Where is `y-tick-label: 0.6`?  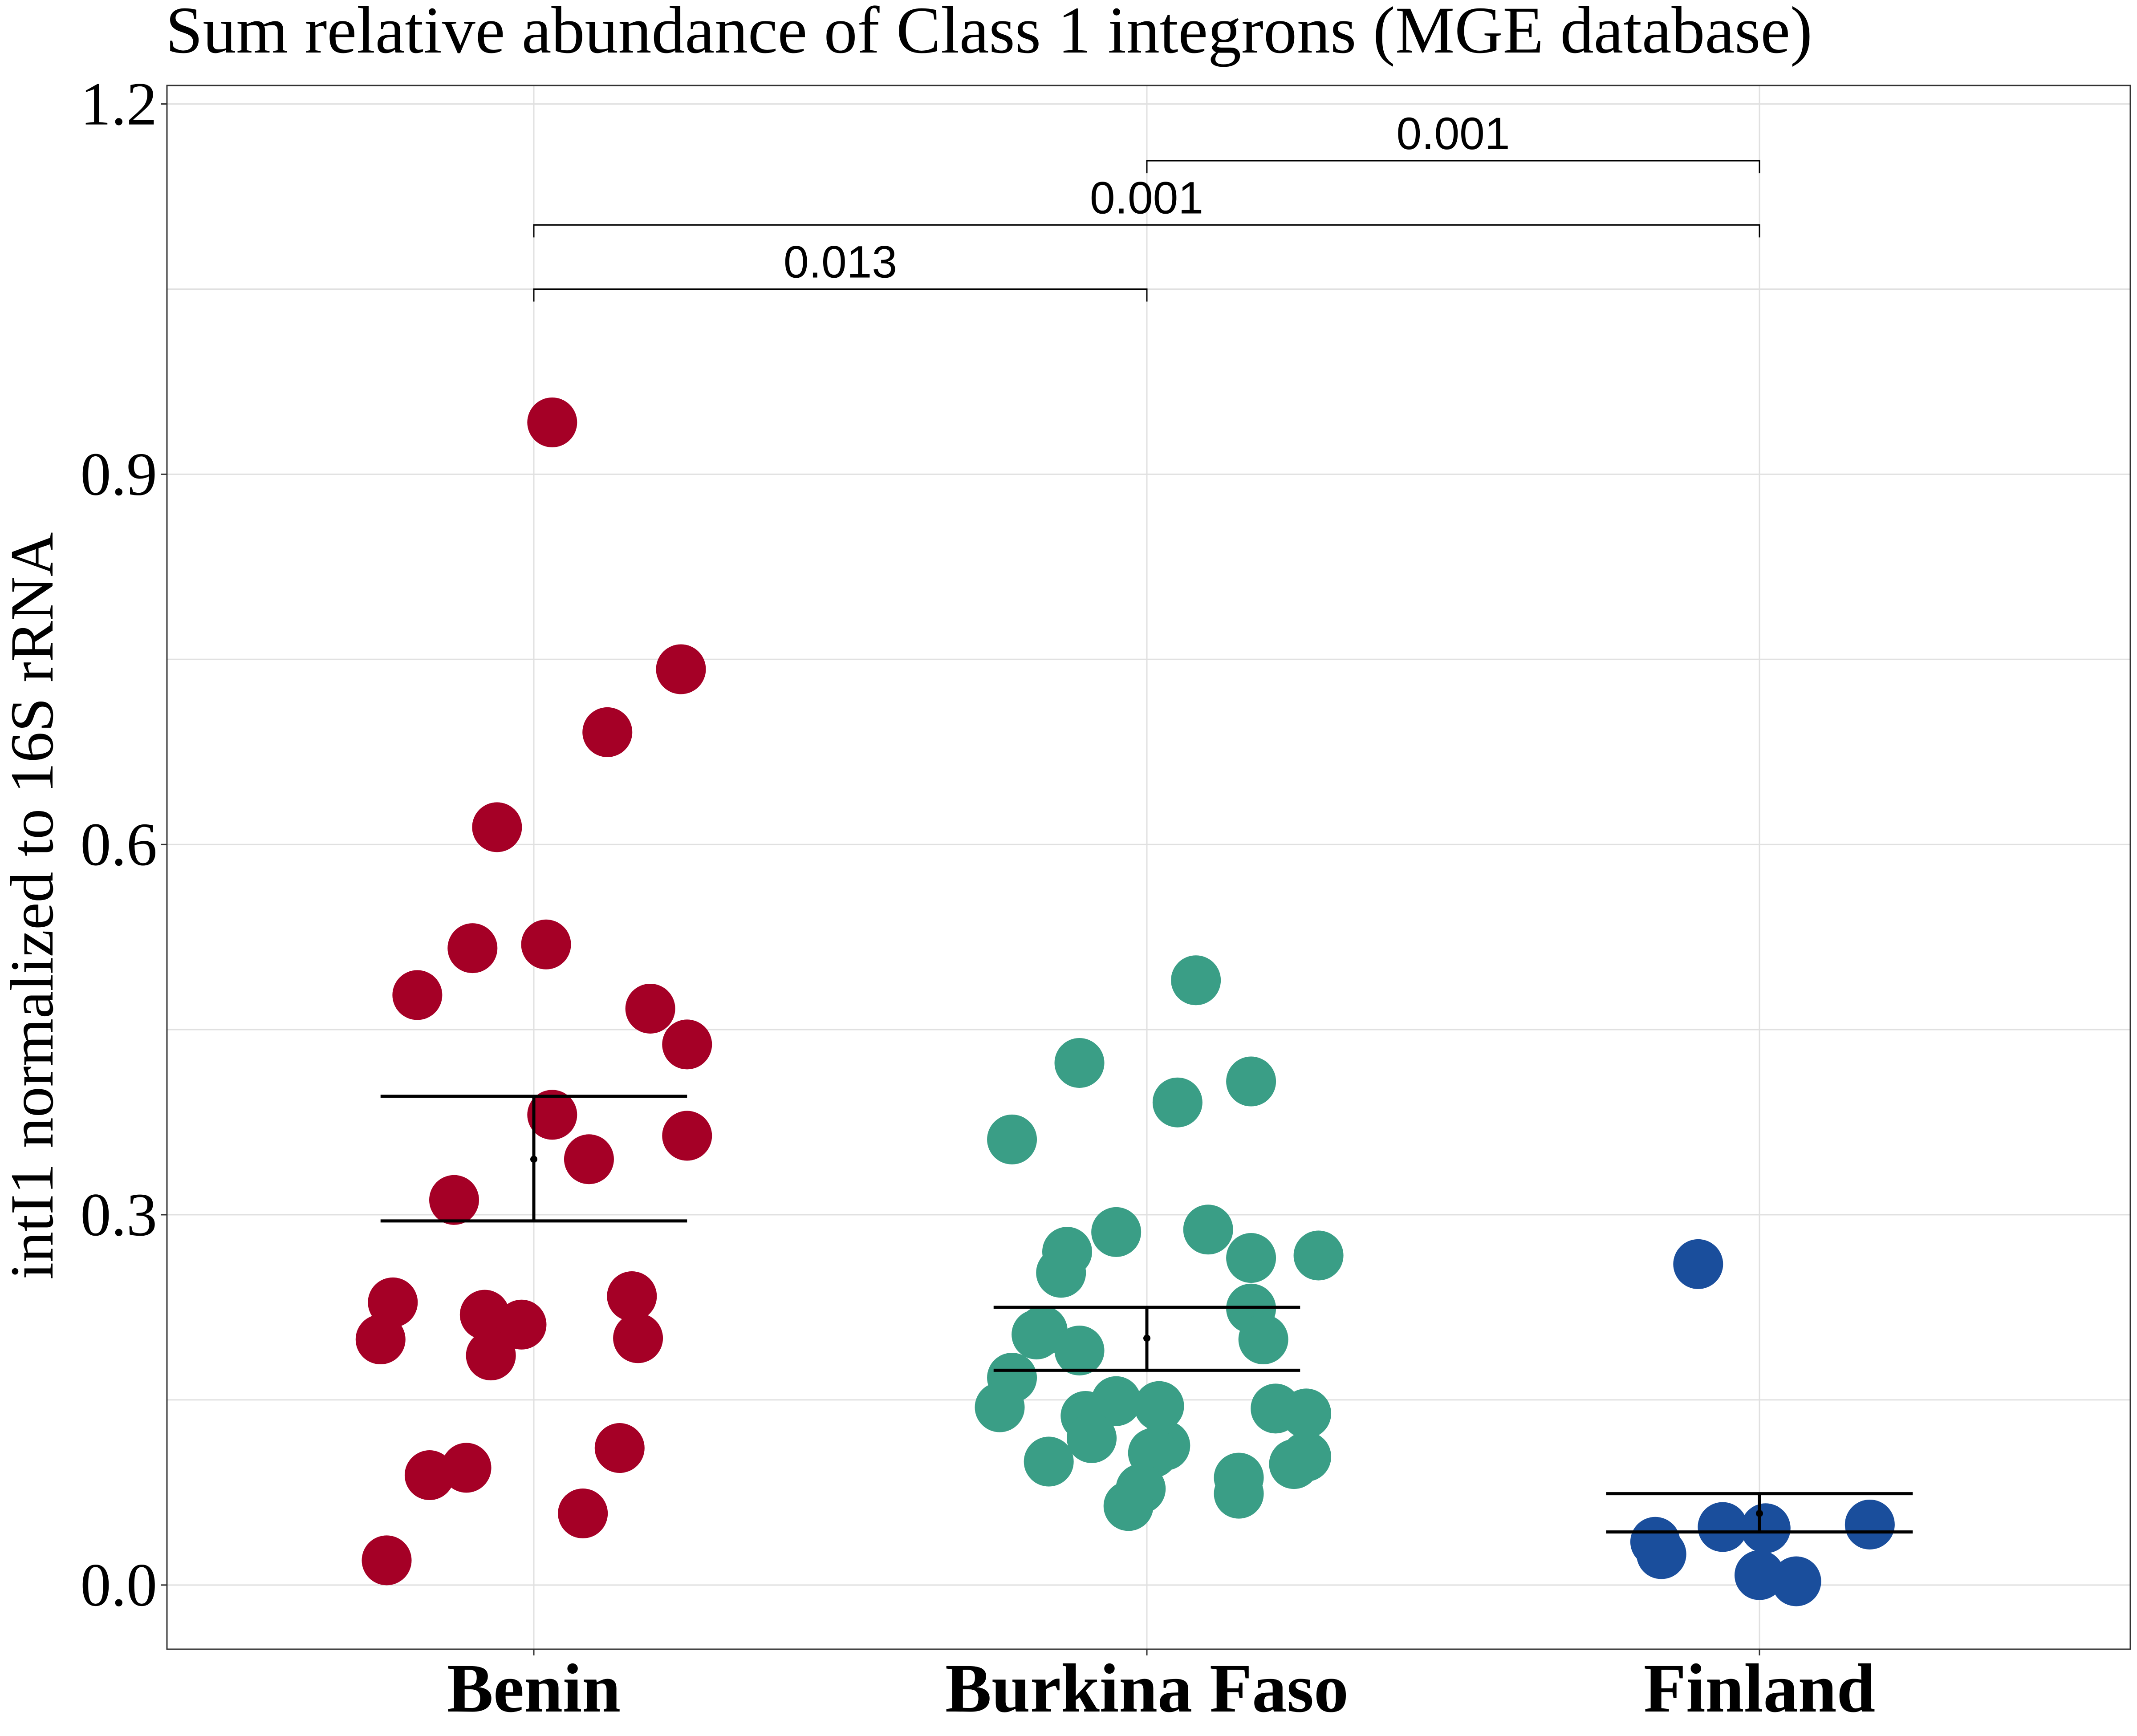
y-tick-label: 0.6 is located at coordinates (119, 844).